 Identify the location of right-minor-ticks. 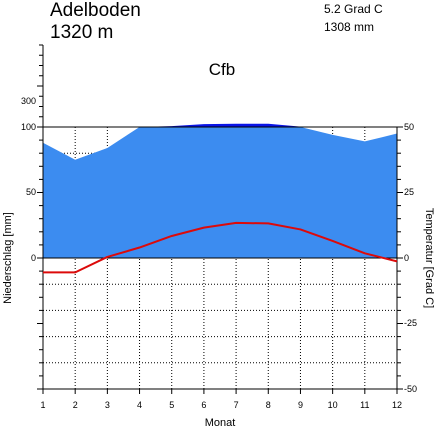
(400, 258).